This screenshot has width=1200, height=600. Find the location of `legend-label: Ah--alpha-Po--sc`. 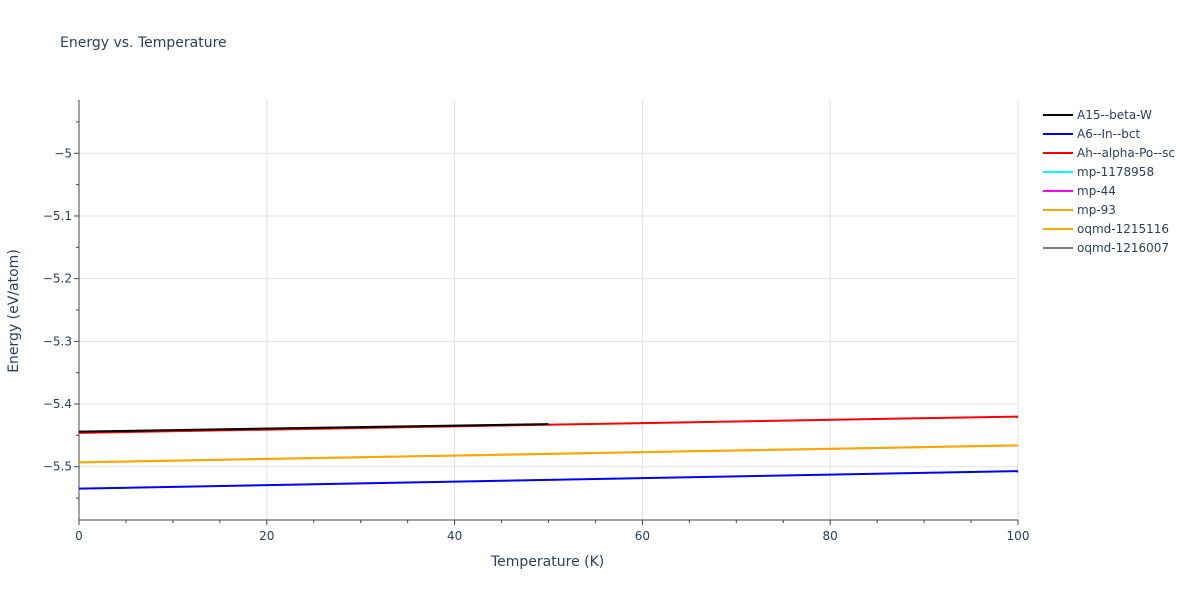

legend-label: Ah--alpha-Po--sc is located at coordinates (1126, 153).